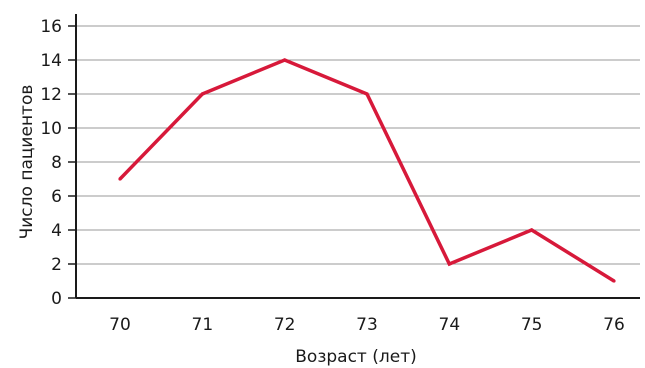 This screenshot has height=368, width=645. What do you see at coordinates (285, 325) in the screenshot?
I see `x-tick-label: 72` at bounding box center [285, 325].